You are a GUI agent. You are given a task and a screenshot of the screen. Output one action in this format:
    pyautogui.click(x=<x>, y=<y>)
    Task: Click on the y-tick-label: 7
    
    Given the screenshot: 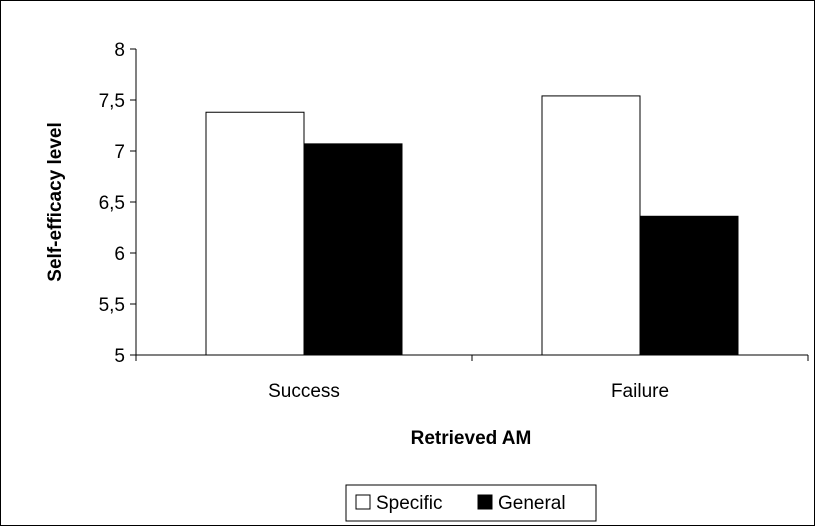 What is the action you would take?
    pyautogui.click(x=119, y=152)
    